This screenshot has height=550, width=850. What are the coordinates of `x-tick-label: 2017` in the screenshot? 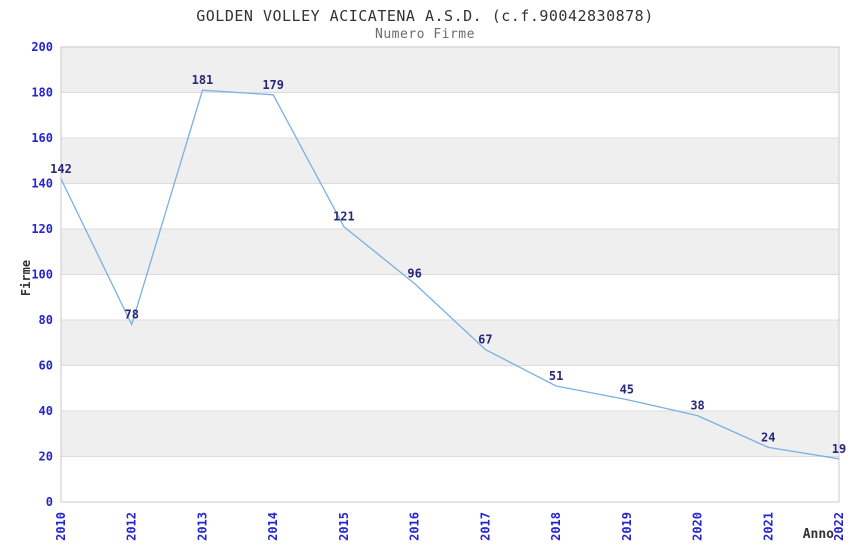 It's located at (485, 526).